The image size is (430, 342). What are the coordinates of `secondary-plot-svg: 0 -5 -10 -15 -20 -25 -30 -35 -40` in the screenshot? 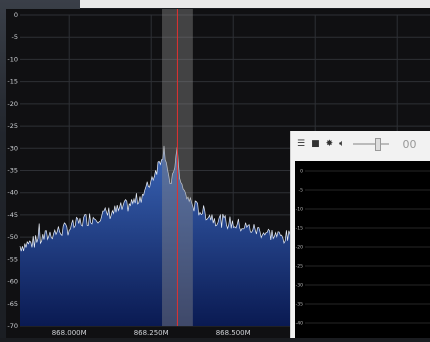 It's located at (363, 248).